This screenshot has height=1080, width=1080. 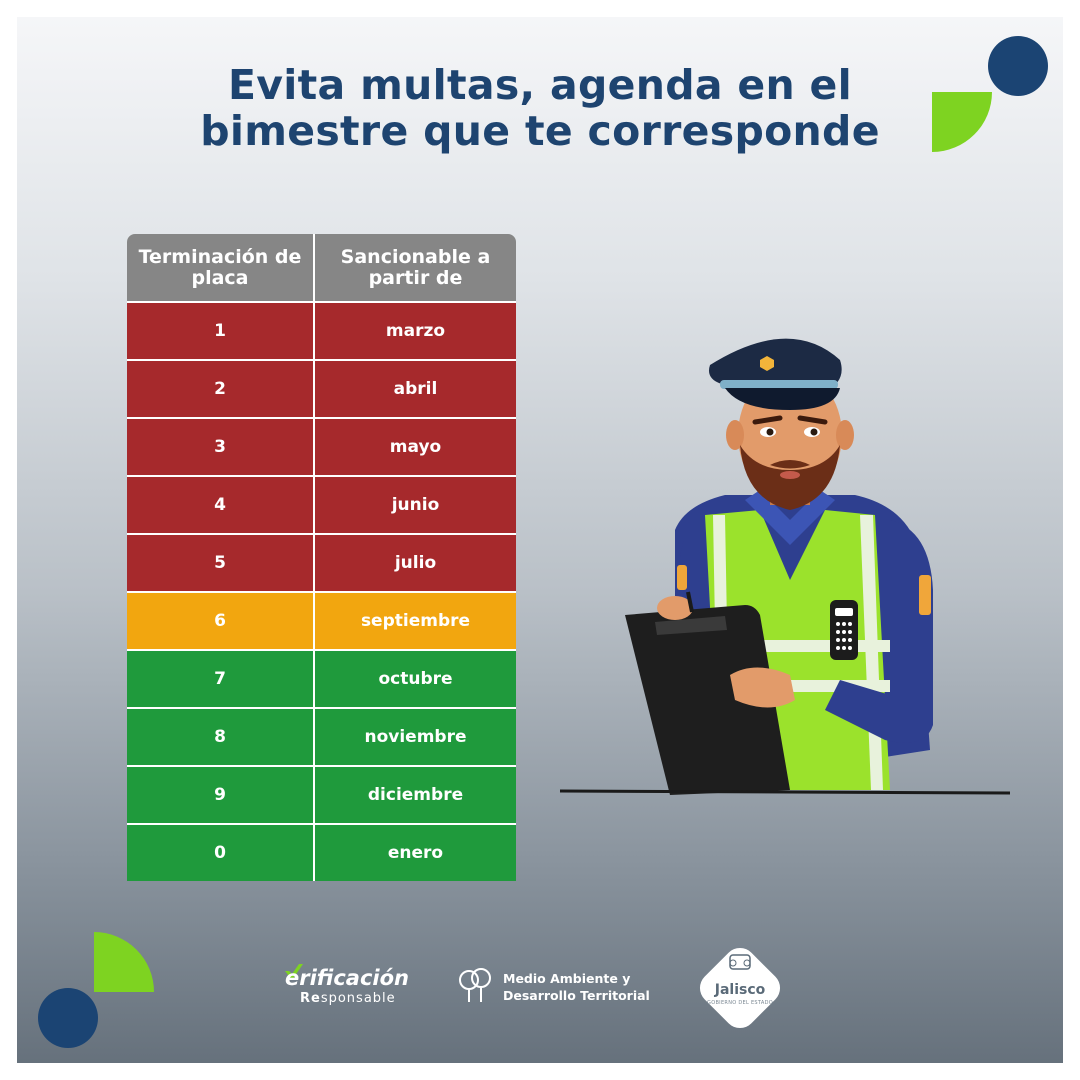 What do you see at coordinates (221, 852) in the screenshot?
I see `plate-digit: 0` at bounding box center [221, 852].